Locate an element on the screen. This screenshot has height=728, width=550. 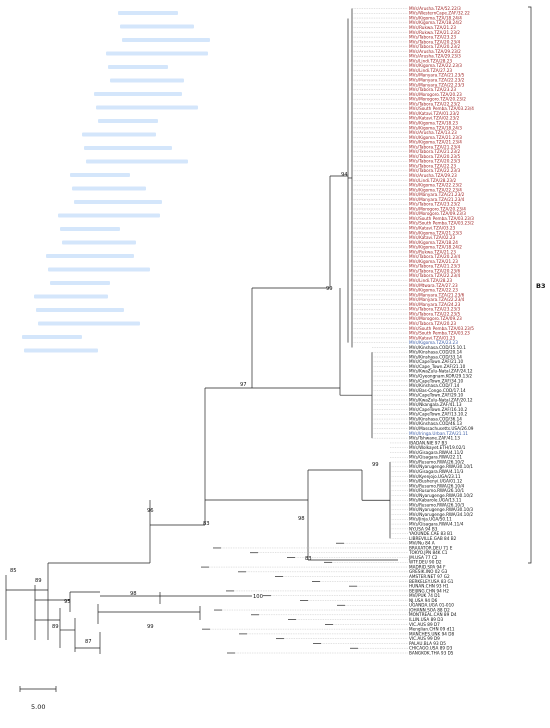
tip-label: MVs/Kinshasa.COD/7.14 is located at coordinates (434, 385).